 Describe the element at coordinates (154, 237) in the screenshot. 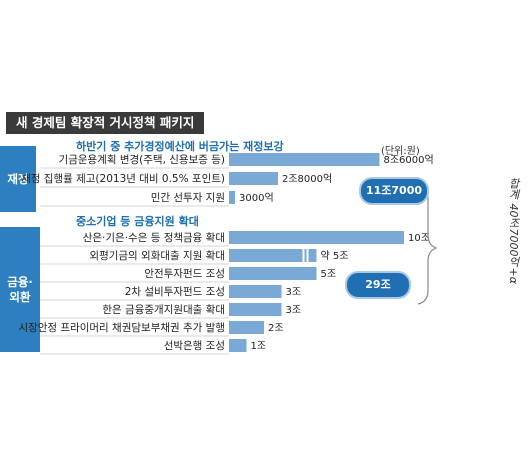

I see `category-label: 산은·기은·수은 등 정책금융 확대` at that location.